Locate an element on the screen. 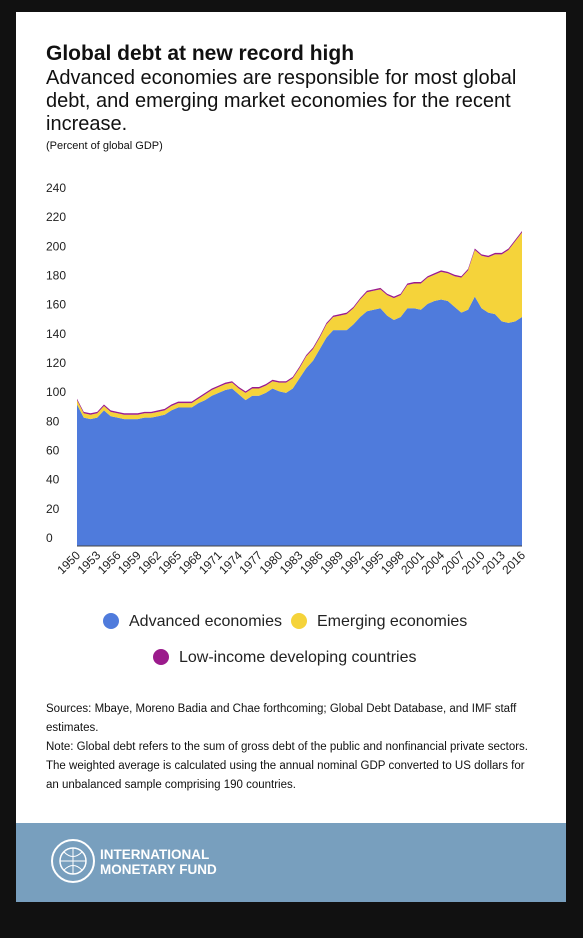  footer-band is located at coordinates (291, 862).